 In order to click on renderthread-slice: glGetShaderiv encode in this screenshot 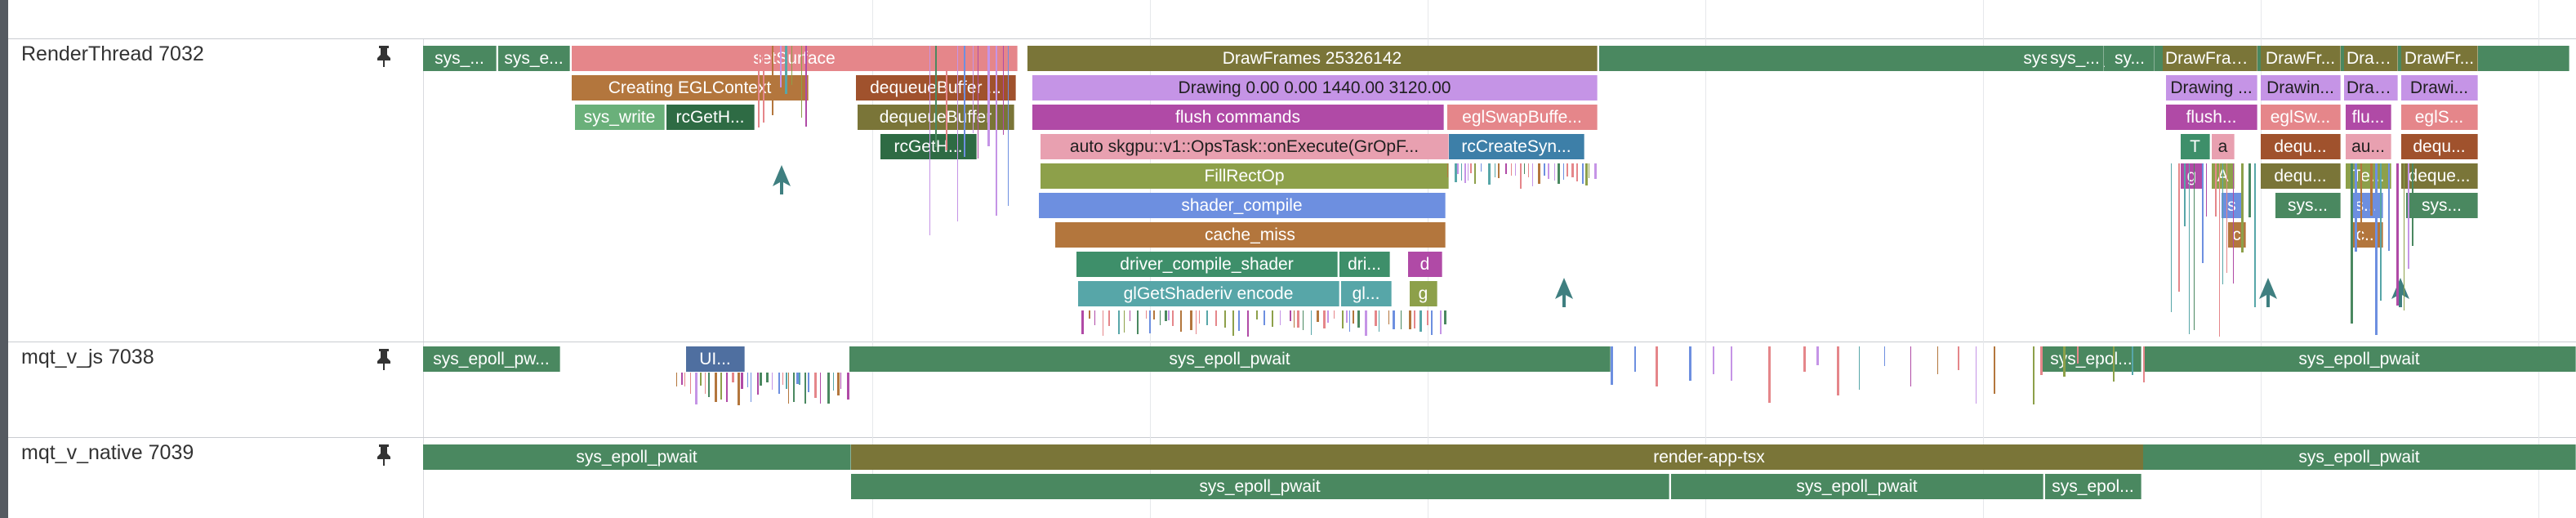, I will do `click(1208, 293)`.